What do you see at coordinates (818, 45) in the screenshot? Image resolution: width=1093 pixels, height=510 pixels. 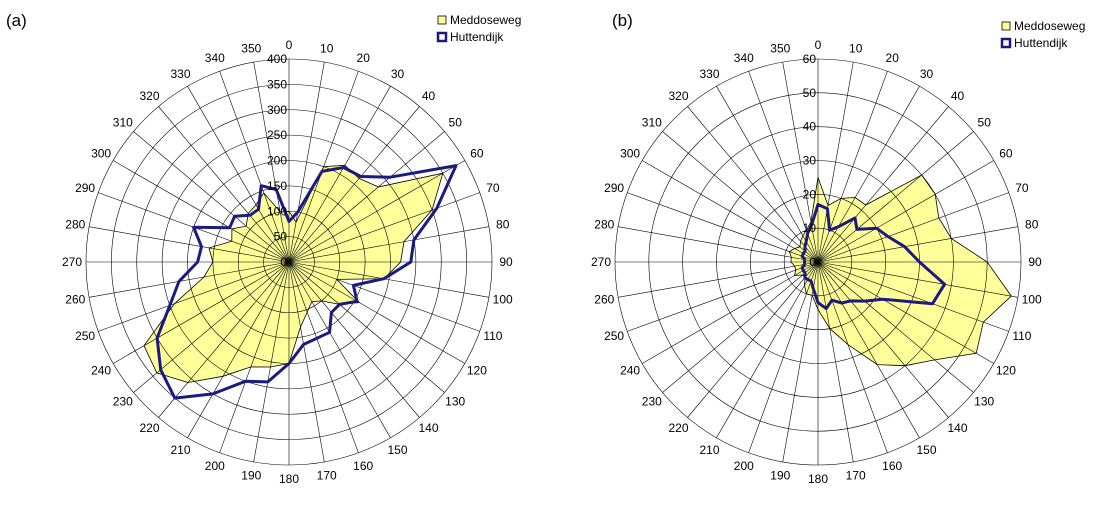 I see `angle-tick-label: 0` at bounding box center [818, 45].